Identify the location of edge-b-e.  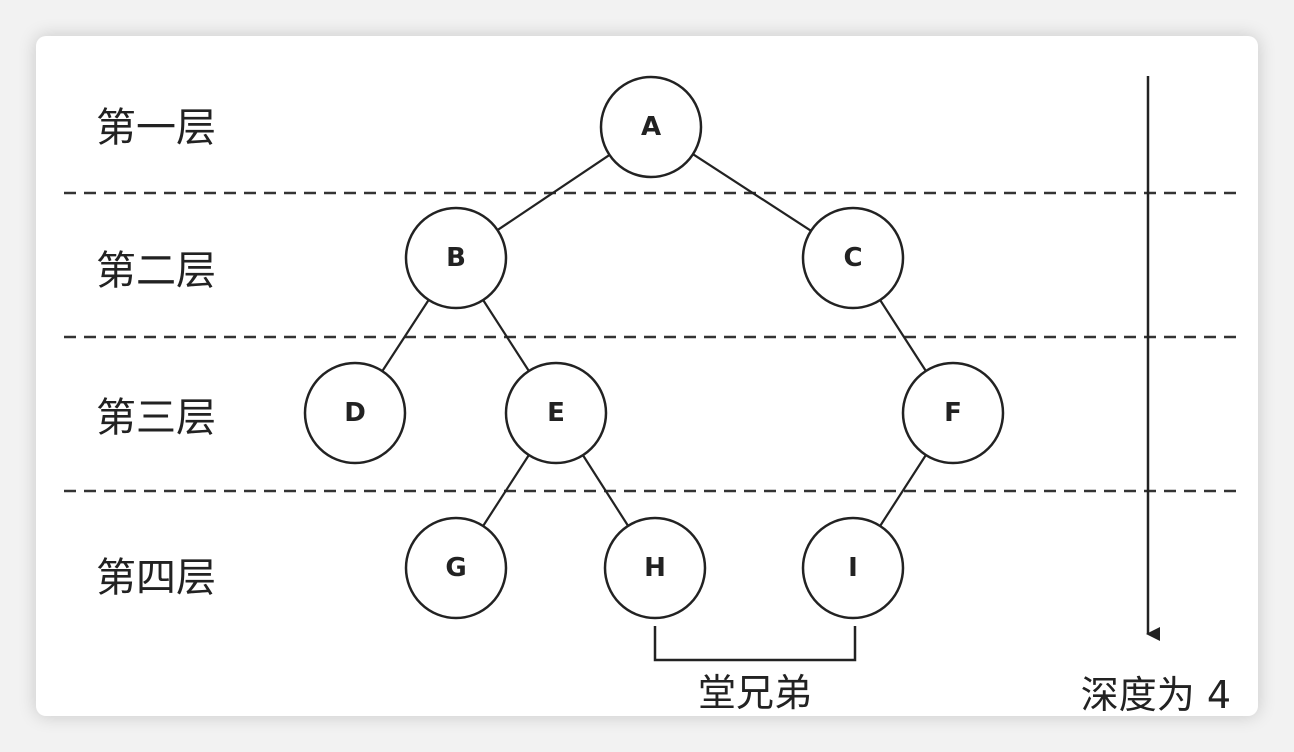
(506, 335).